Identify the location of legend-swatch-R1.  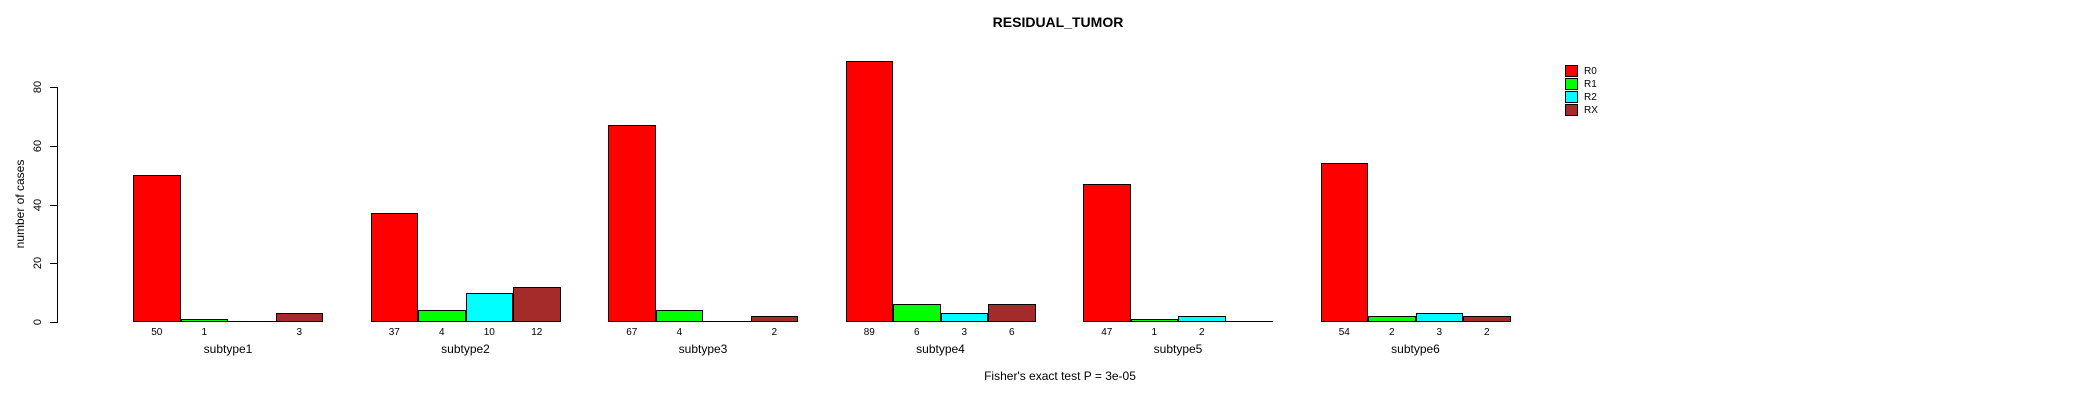
(1571, 84).